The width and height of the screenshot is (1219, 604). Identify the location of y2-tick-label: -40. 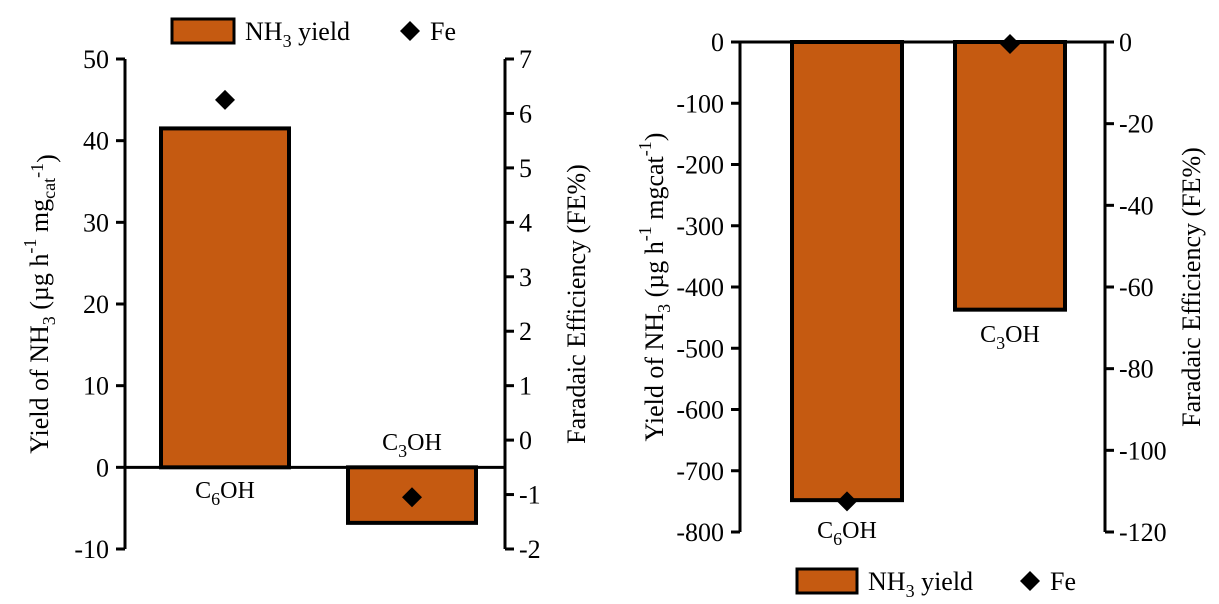
(1136, 205).